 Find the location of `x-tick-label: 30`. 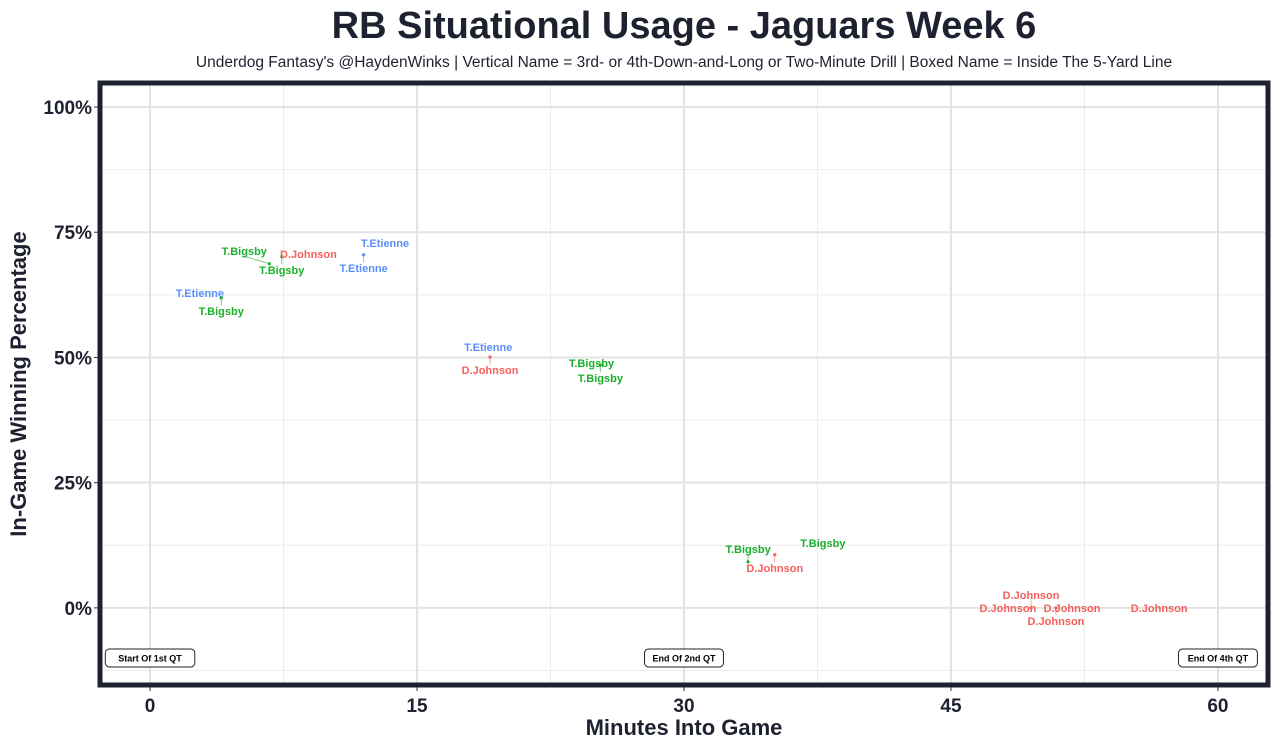

x-tick-label: 30 is located at coordinates (683, 706).